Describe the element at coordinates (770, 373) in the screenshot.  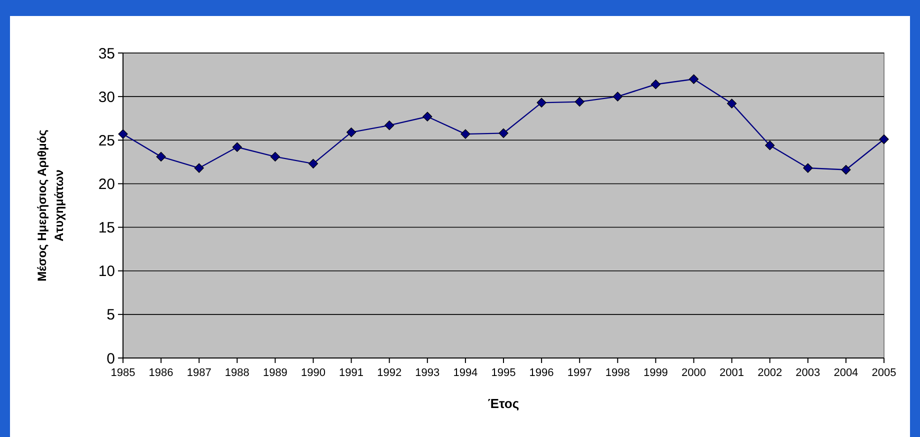
I see `x-tick-label: 2002` at that location.